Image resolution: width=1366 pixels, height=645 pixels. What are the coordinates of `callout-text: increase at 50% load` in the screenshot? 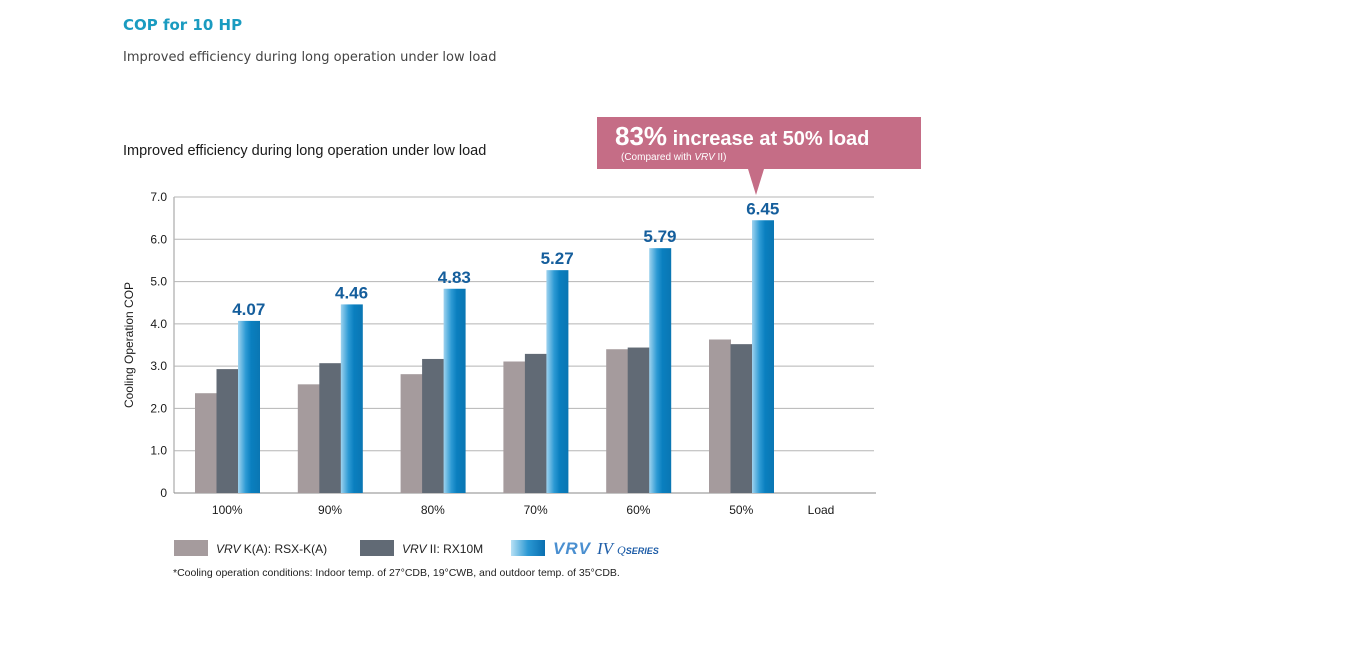 It's located at (768, 139).